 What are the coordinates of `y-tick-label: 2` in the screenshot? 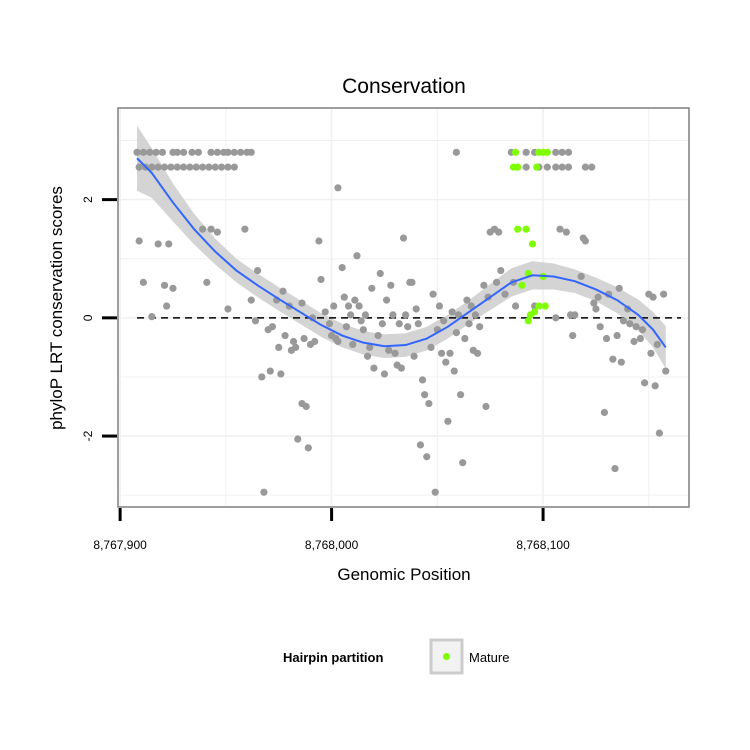 It's located at (88, 199).